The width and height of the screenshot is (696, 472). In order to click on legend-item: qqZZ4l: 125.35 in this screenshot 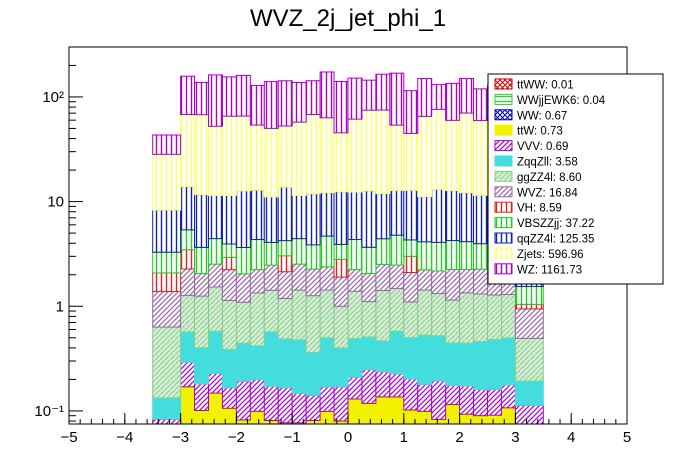, I will do `click(544, 239)`.